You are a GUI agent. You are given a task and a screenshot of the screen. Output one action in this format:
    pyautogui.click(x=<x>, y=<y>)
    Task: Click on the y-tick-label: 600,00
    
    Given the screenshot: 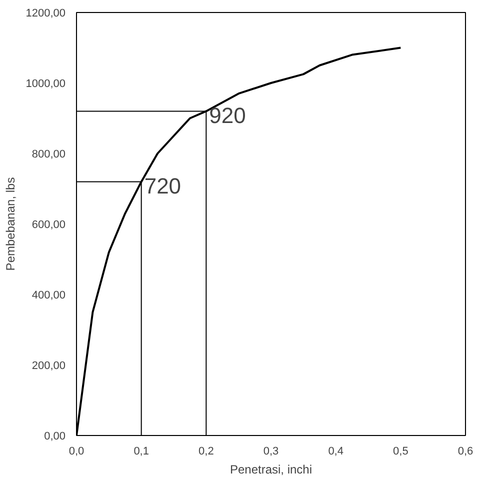 What is the action you would take?
    pyautogui.click(x=49, y=225)
    